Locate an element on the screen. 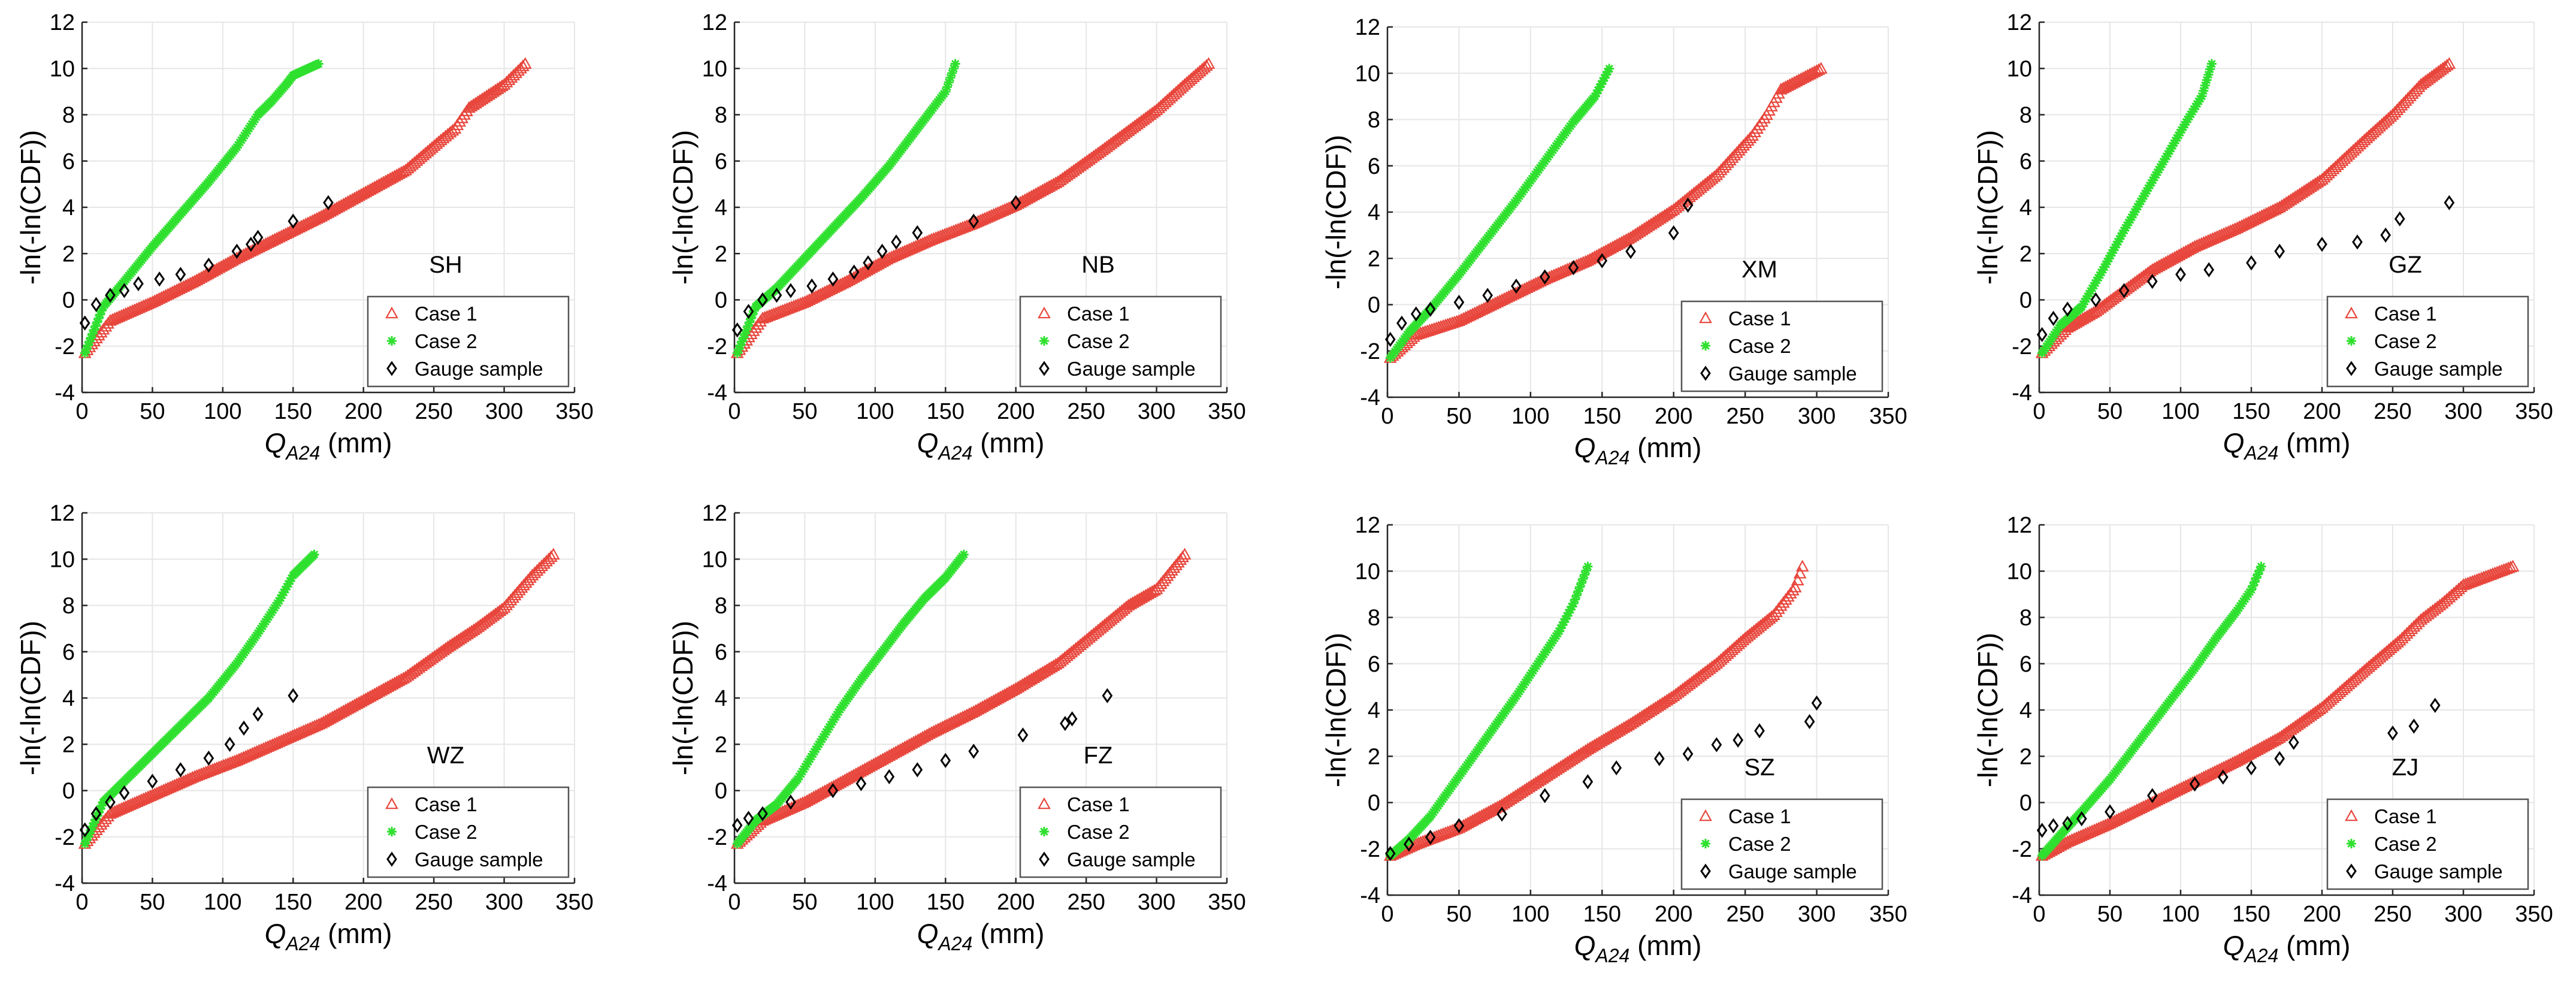 The image size is (2576, 985). x-tick-label: 0 is located at coordinates (2039, 914).